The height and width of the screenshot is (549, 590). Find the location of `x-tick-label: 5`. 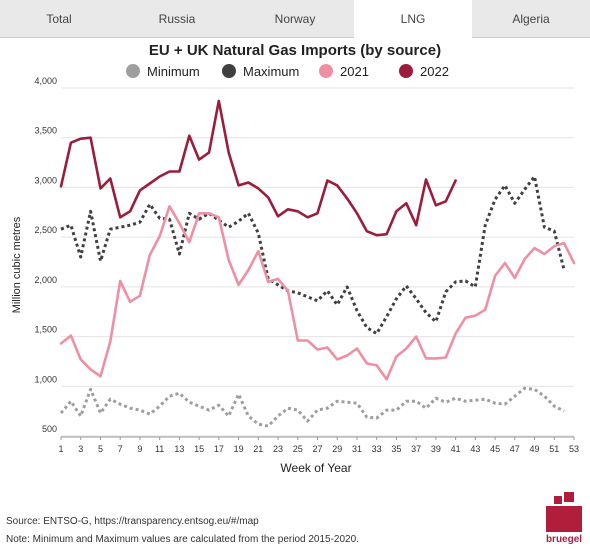

x-tick-label: 5 is located at coordinates (100, 449).